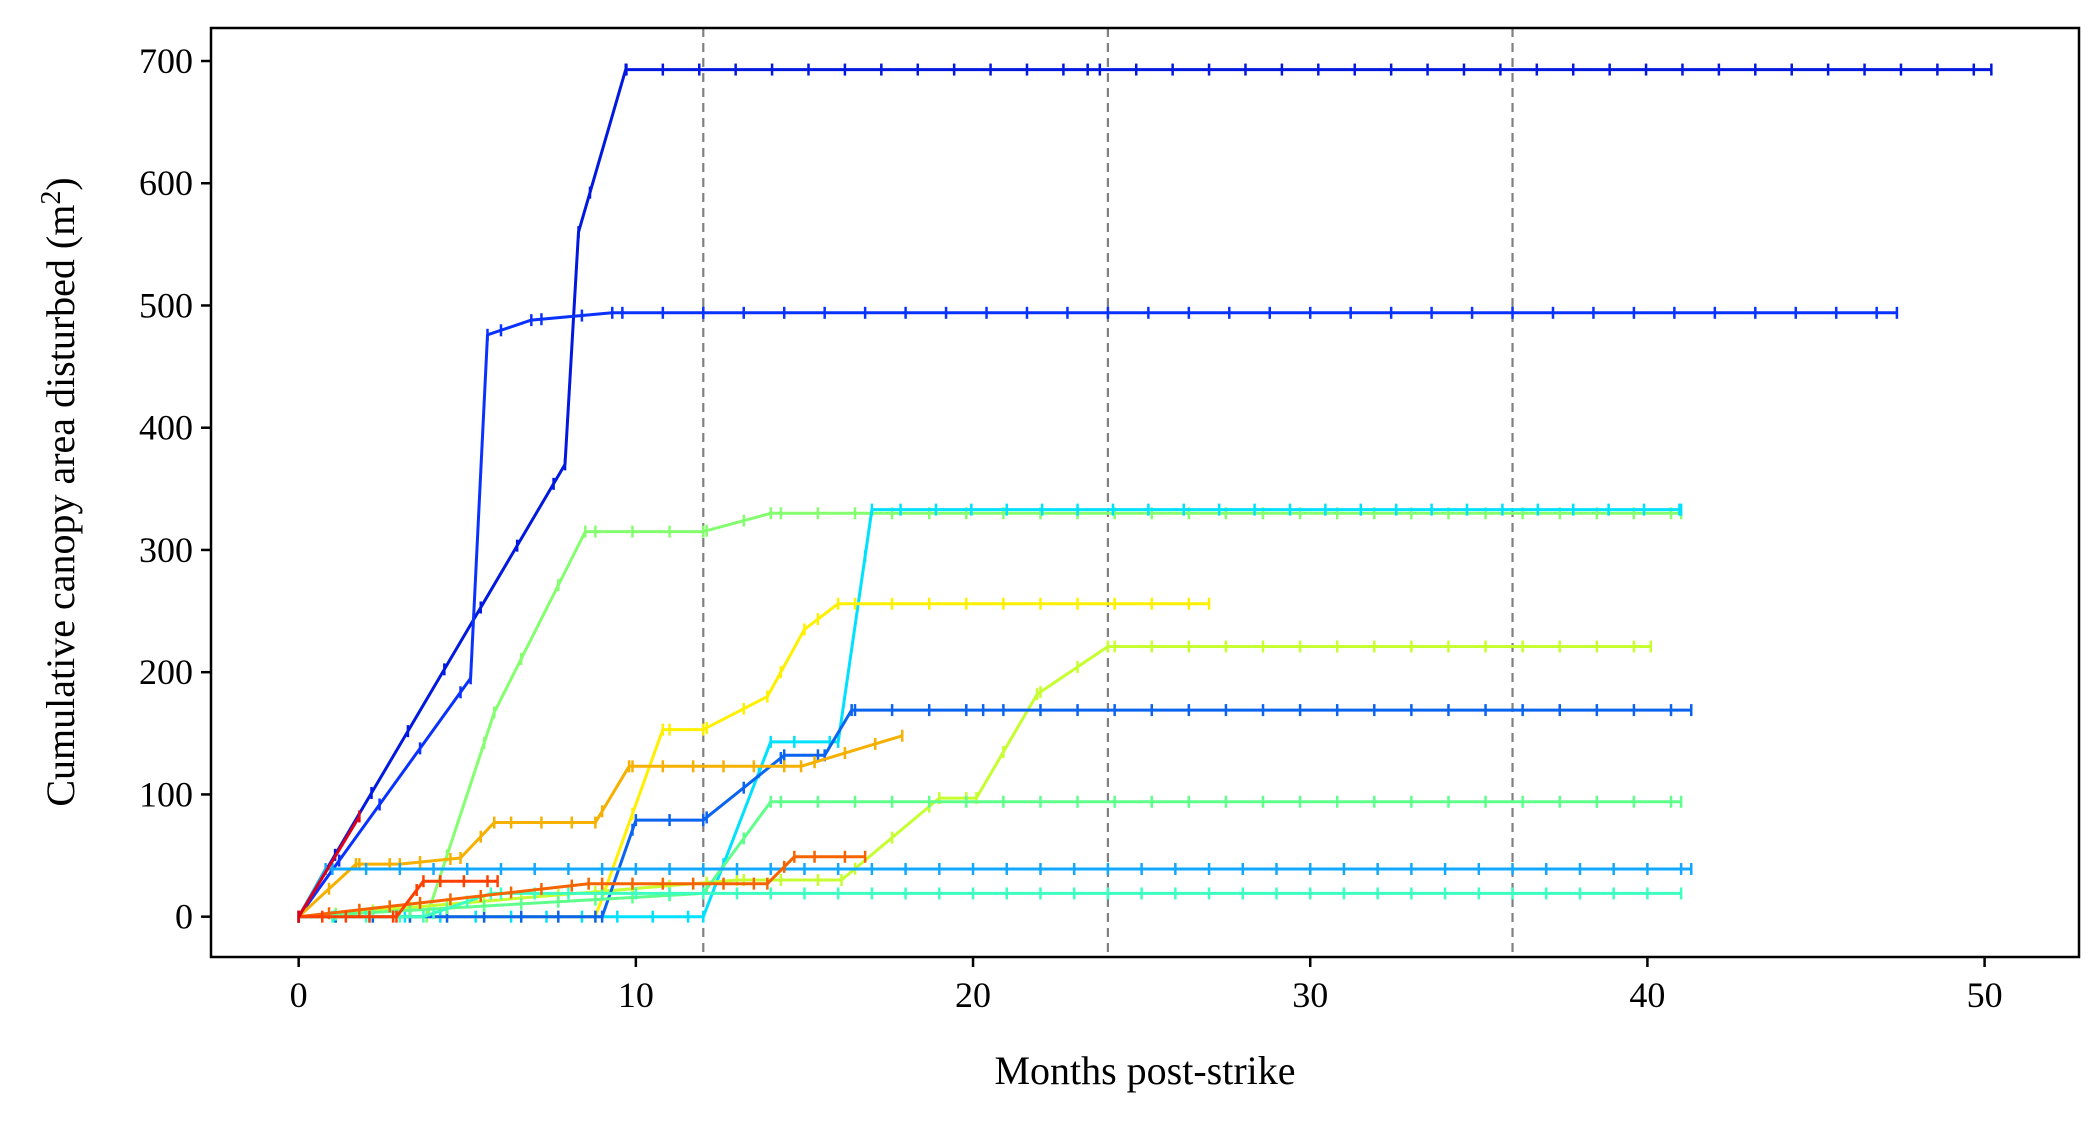  I want to click on x-tick-label: 20, so click(973, 995).